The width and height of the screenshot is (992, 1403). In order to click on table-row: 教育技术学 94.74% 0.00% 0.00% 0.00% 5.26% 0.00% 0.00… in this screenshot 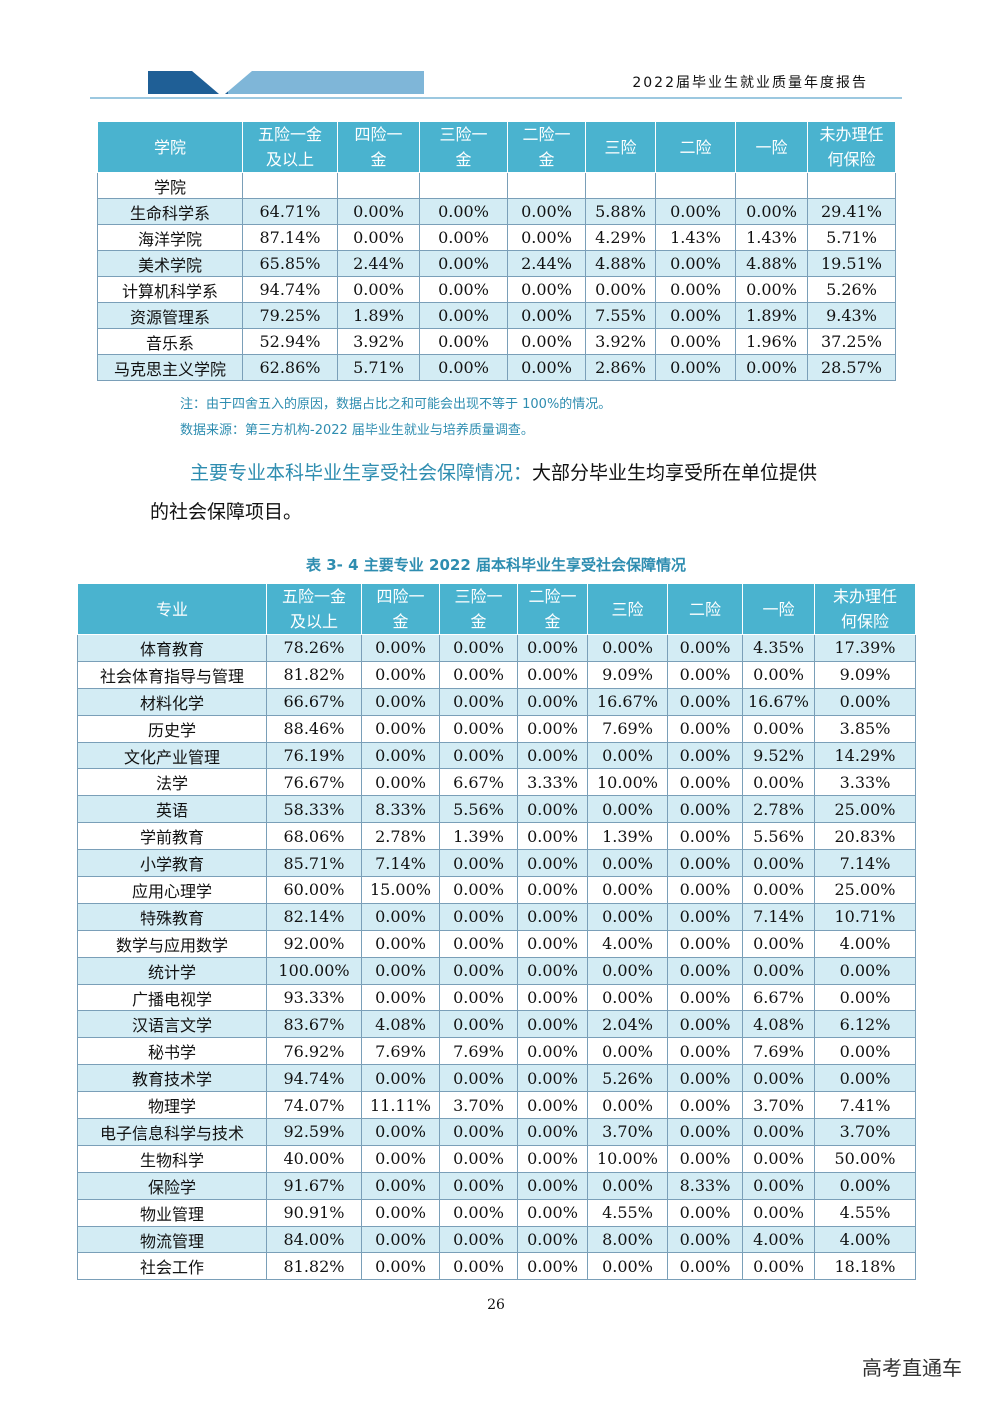, I will do `click(496, 1078)`.